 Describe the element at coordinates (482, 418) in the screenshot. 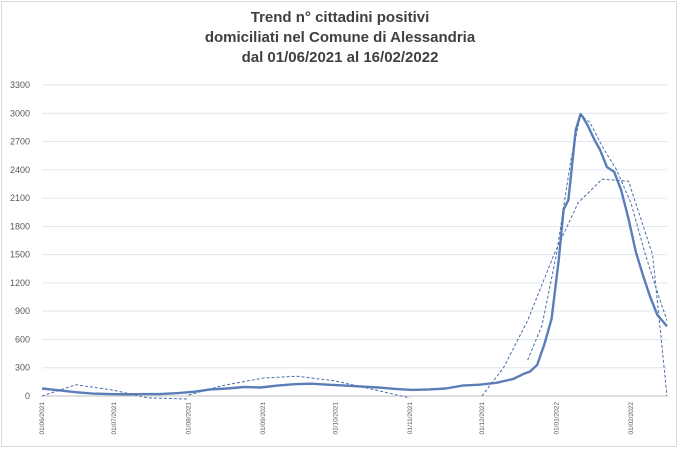

I see `x-tick-label: 01/12/2021` at that location.